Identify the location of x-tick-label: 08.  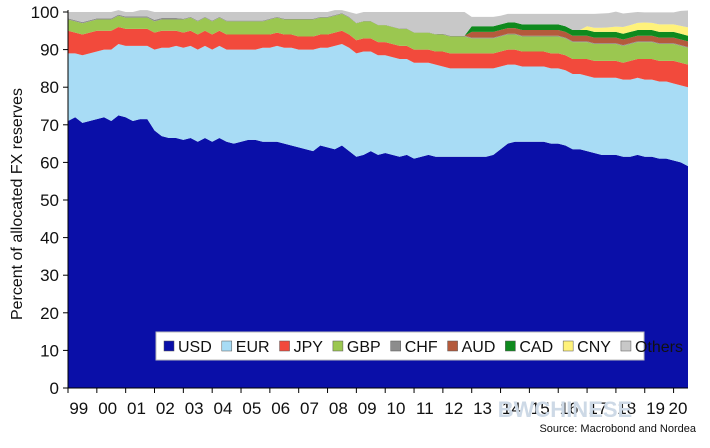
(338, 408).